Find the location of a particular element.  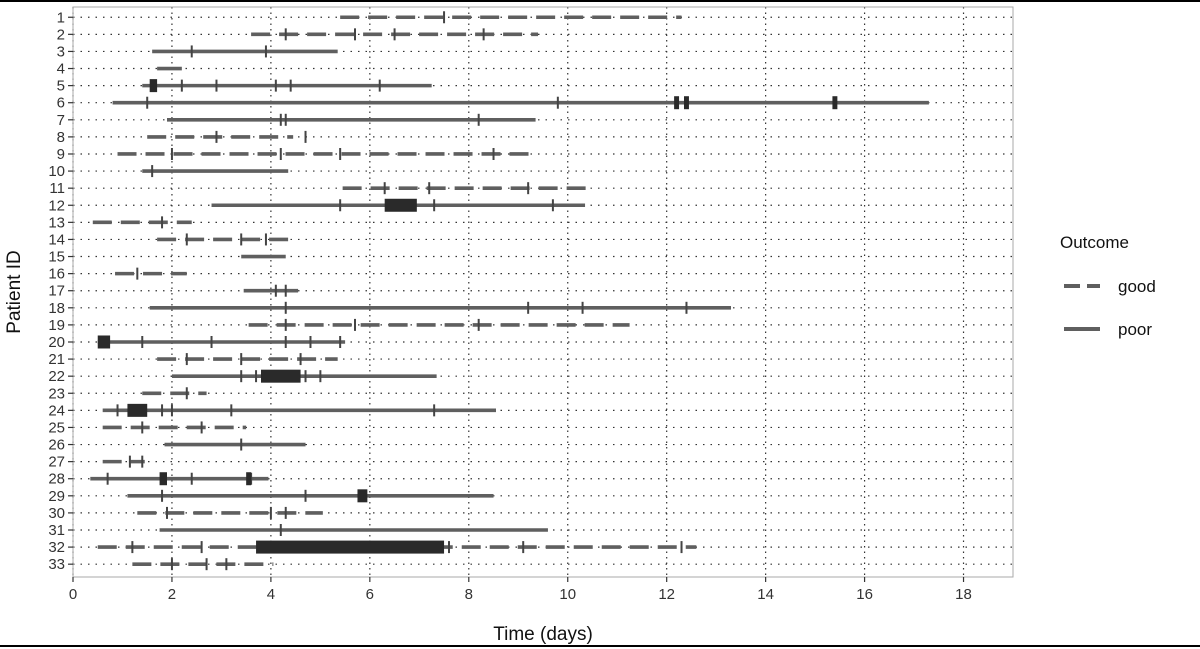

y-tick-label: 22 is located at coordinates (56, 376).